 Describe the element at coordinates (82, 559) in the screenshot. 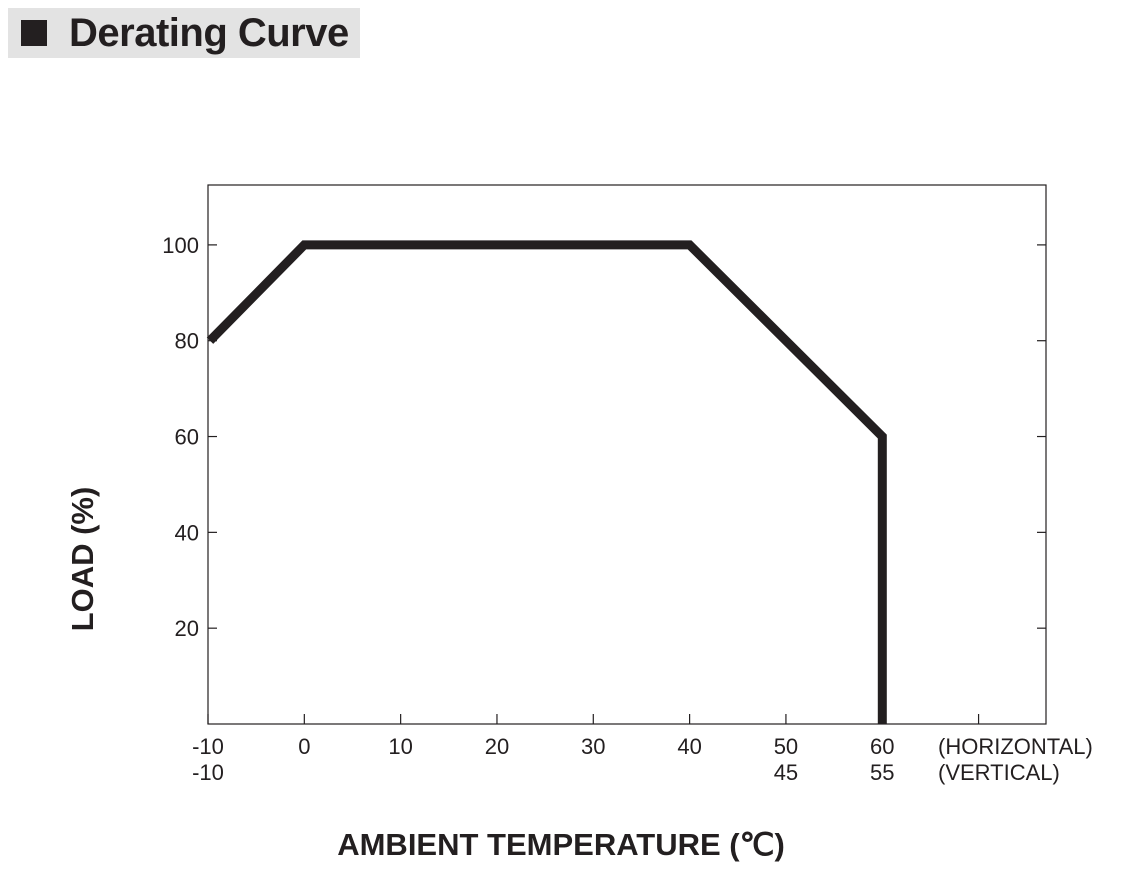

I see `y-axis-title: LOAD (%)` at that location.